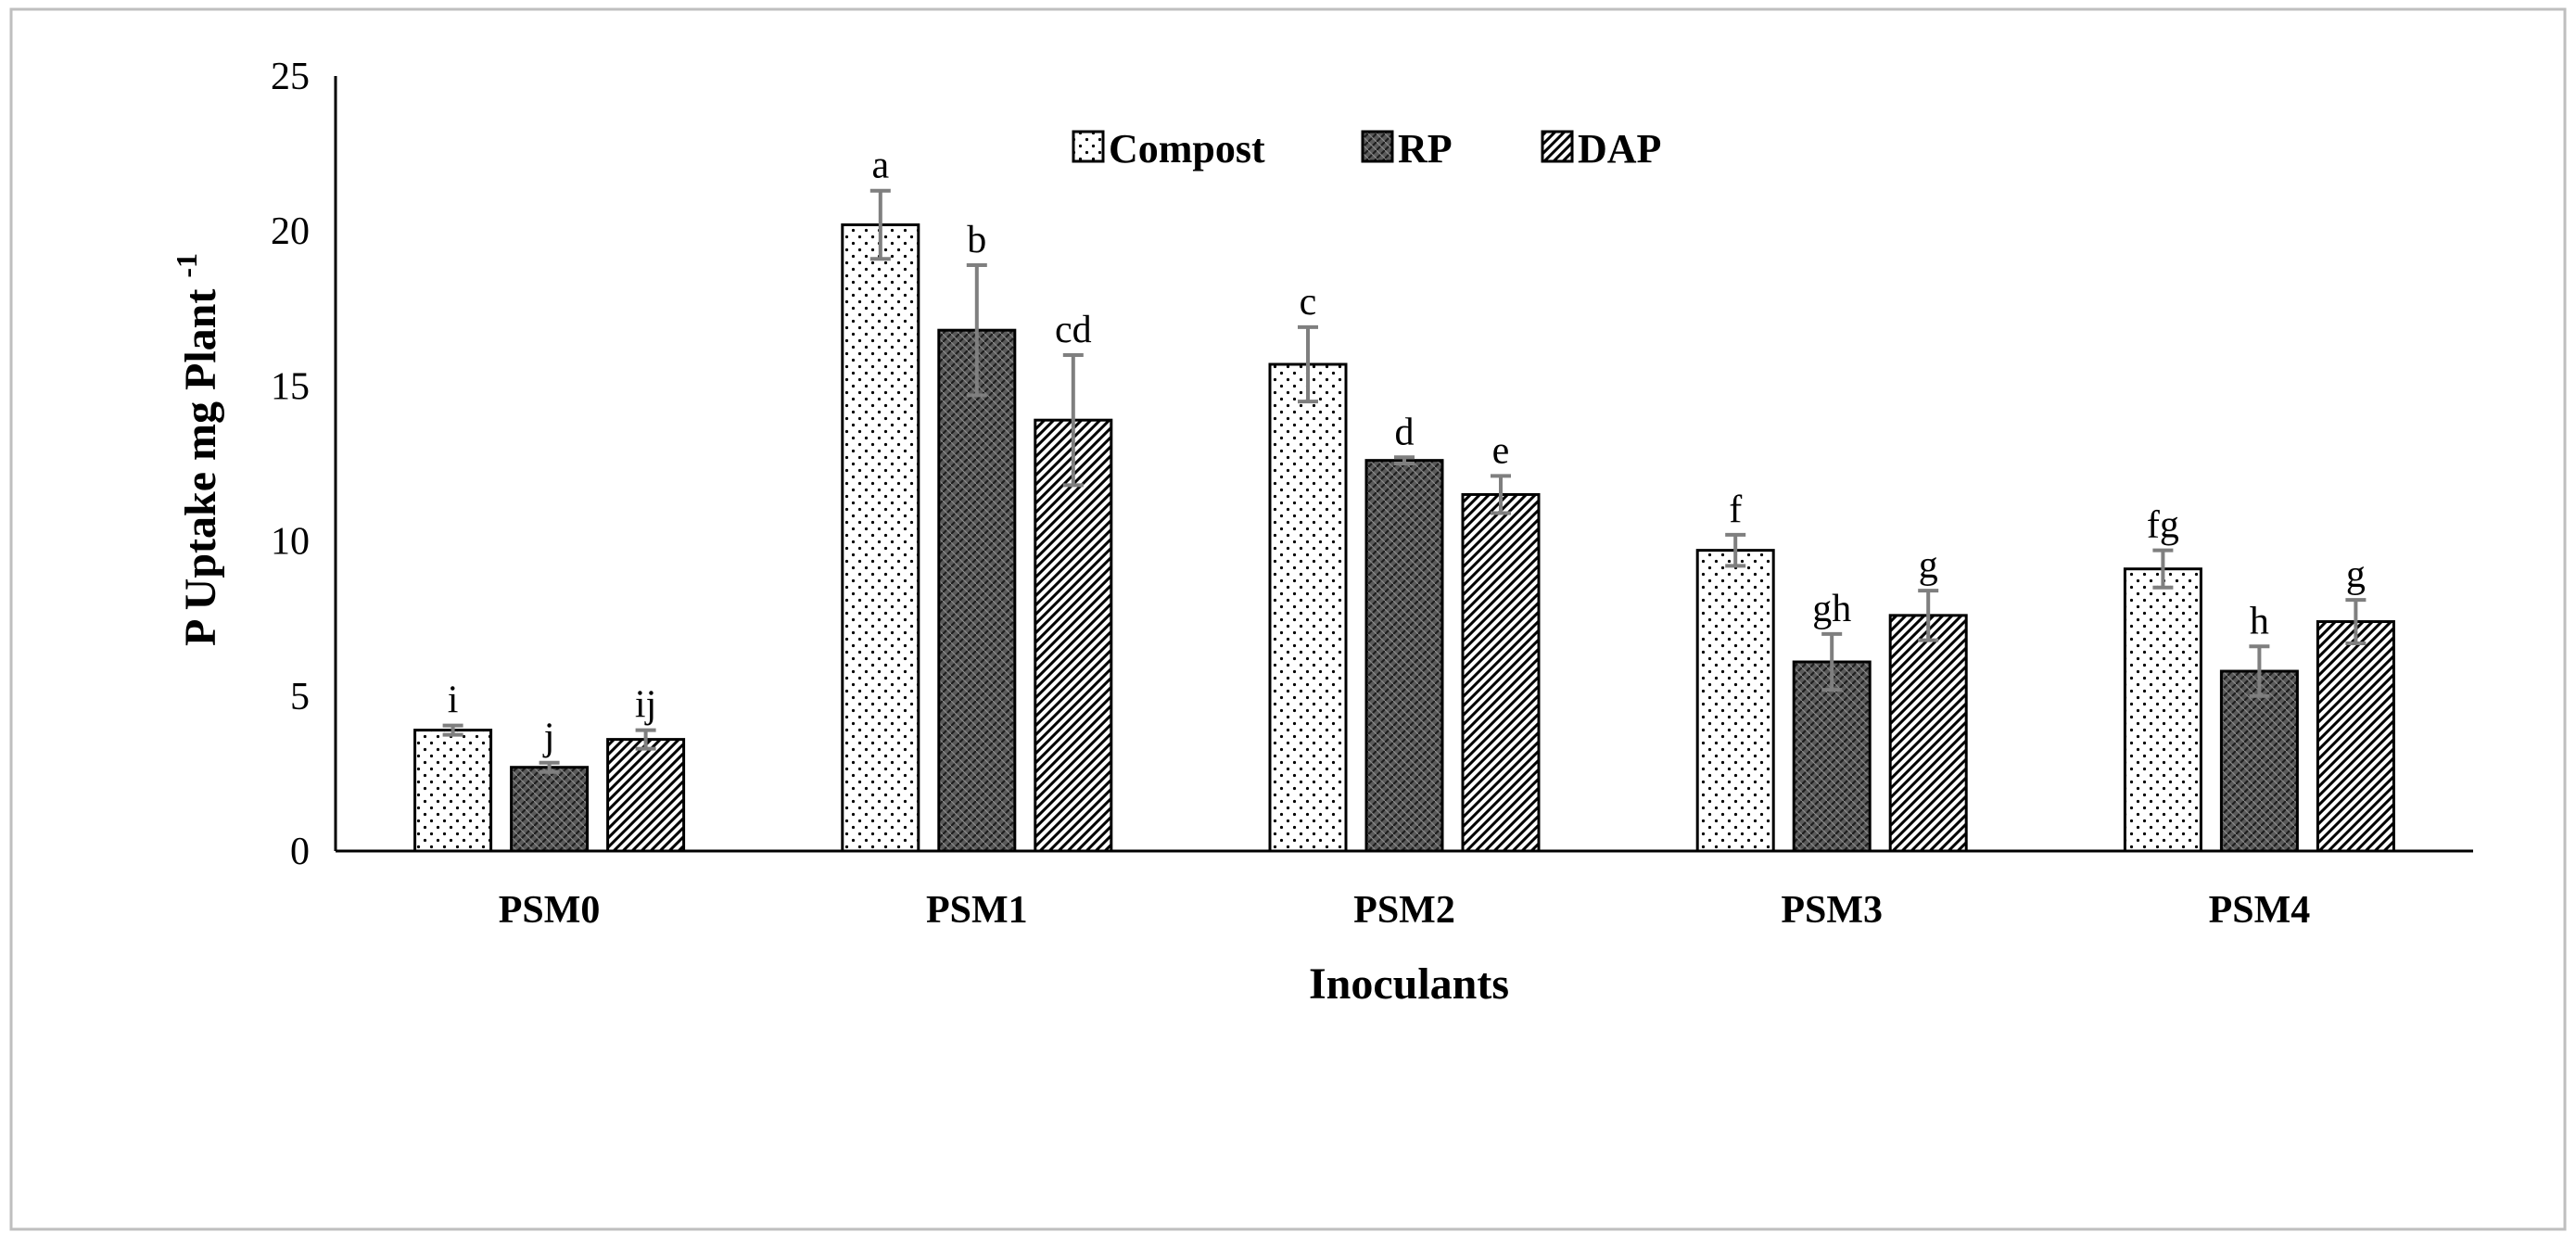 The image size is (2576, 1245). Describe the element at coordinates (2259, 671) in the screenshot. I see `error-bar-rp-psm4` at that location.